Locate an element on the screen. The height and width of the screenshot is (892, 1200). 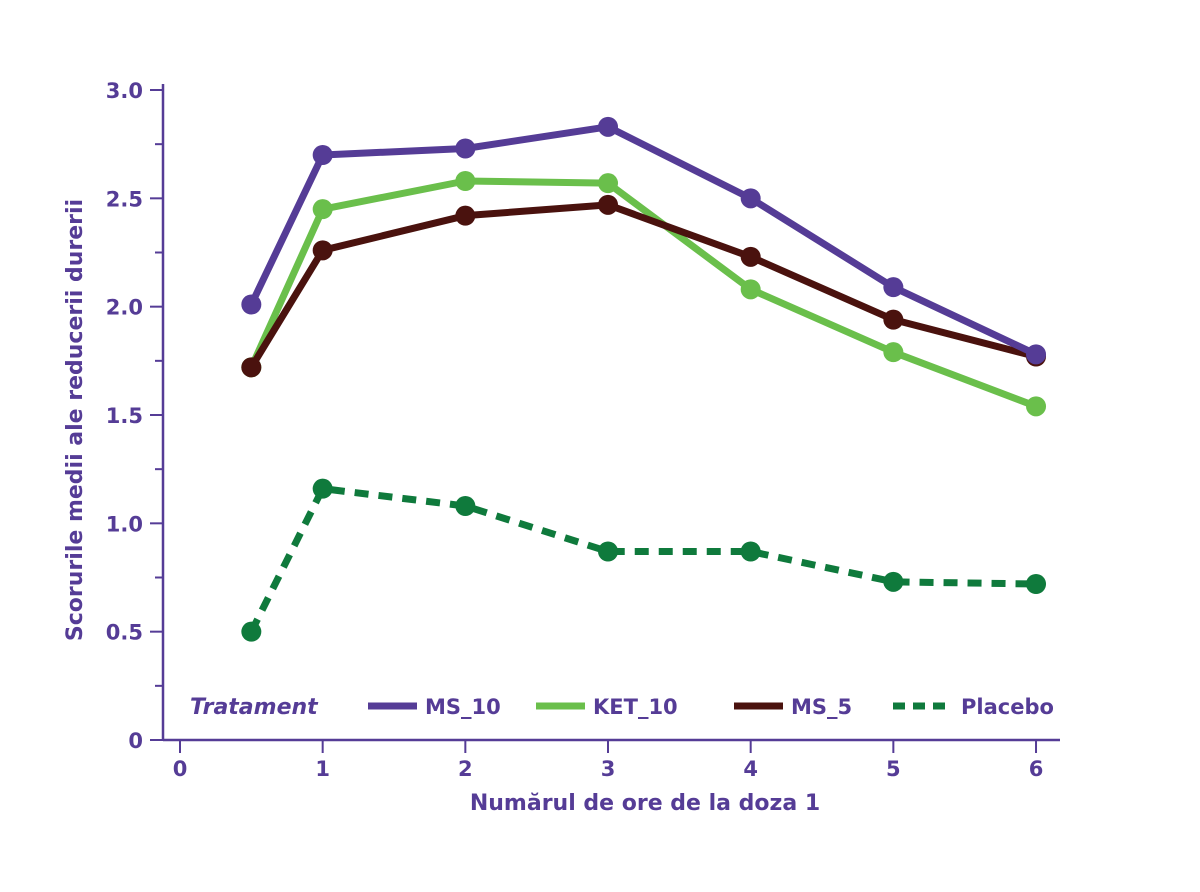
x-tick-label: 2 is located at coordinates (465, 769).